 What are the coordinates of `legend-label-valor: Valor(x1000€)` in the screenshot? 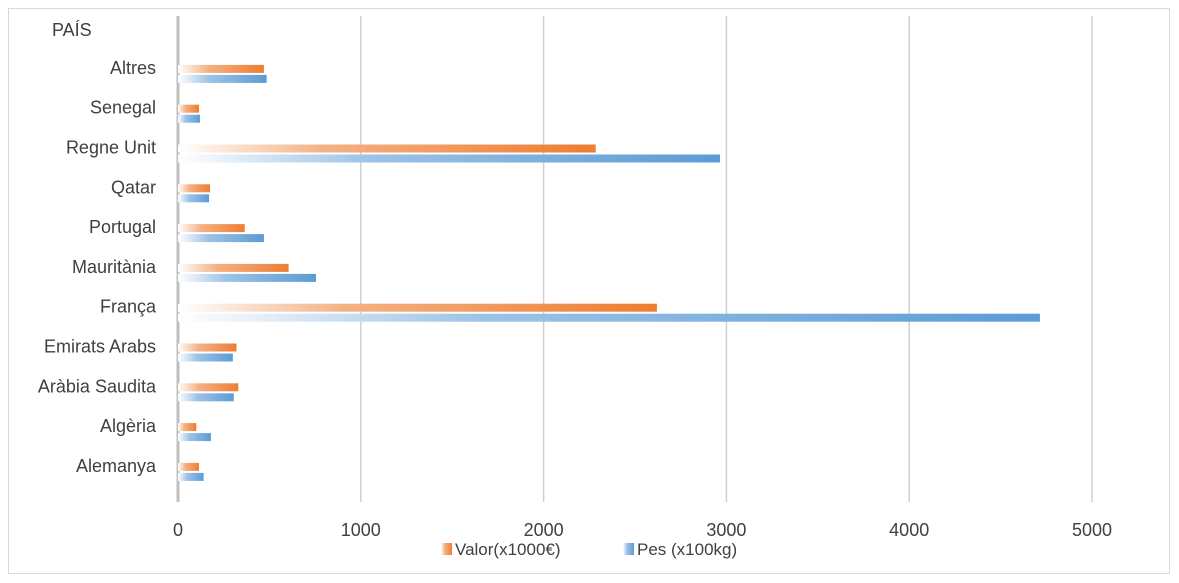 It's located at (508, 549).